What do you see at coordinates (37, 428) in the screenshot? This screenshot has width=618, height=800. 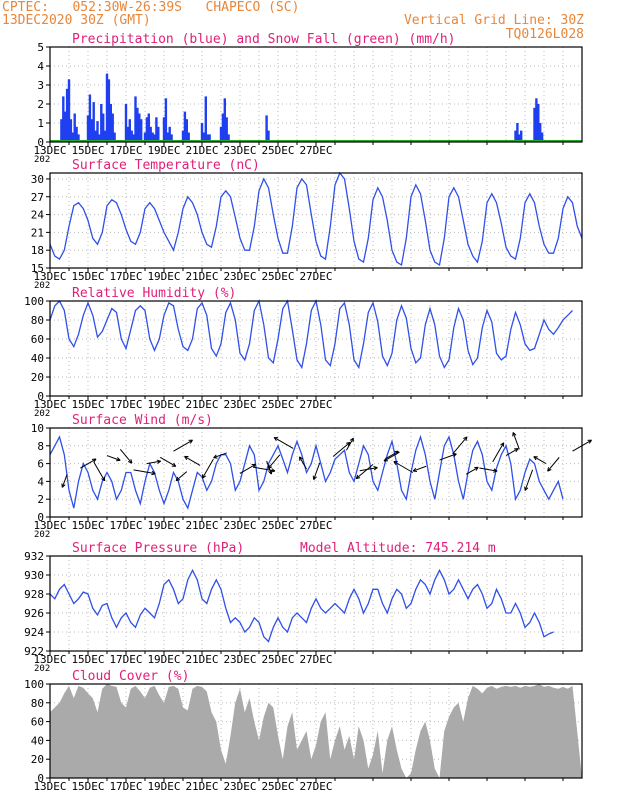 I see `panel-4-ytick-label: 10` at bounding box center [37, 428].